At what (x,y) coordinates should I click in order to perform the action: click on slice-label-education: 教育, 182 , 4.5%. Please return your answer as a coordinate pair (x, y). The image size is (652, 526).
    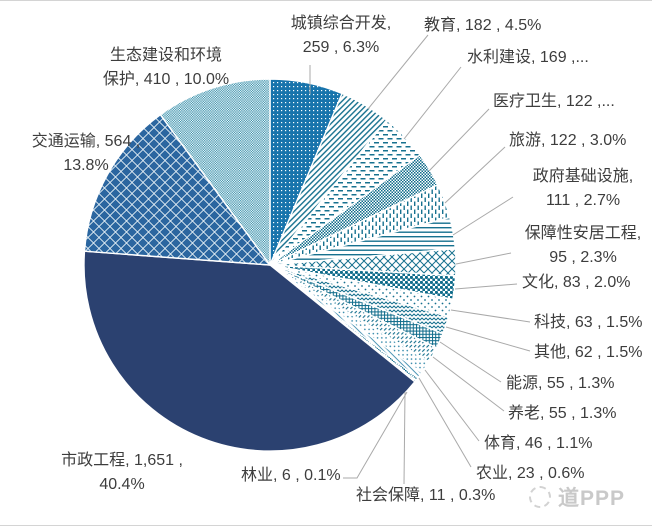
    Looking at the image, I should click on (483, 25).